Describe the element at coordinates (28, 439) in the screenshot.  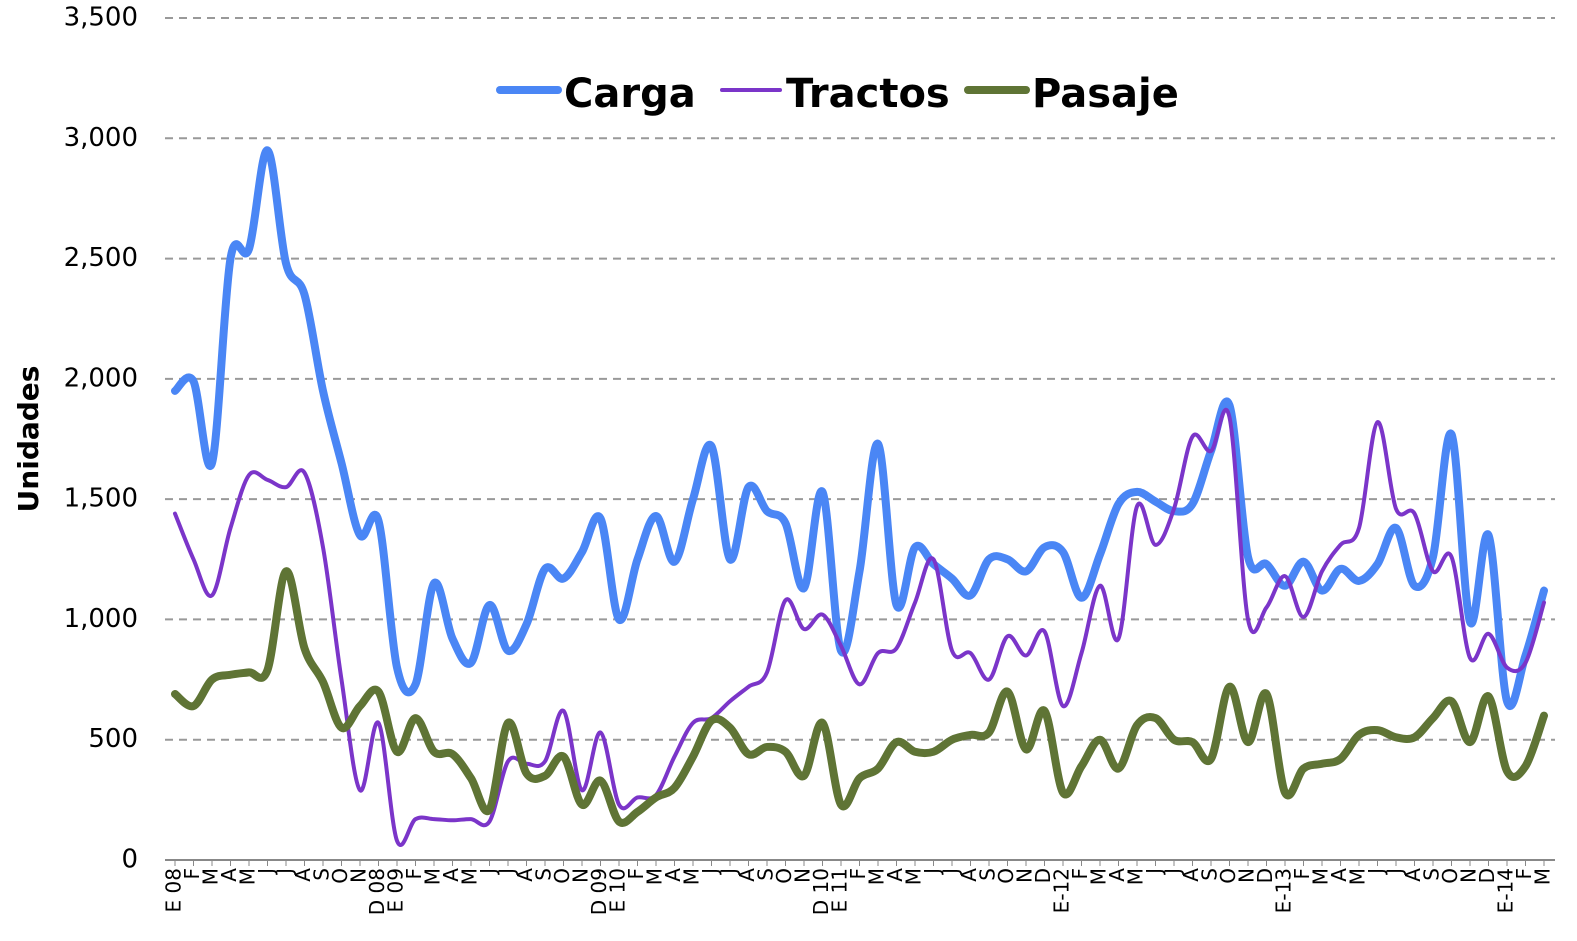
I see `y-axis-label: Unidades` at that location.